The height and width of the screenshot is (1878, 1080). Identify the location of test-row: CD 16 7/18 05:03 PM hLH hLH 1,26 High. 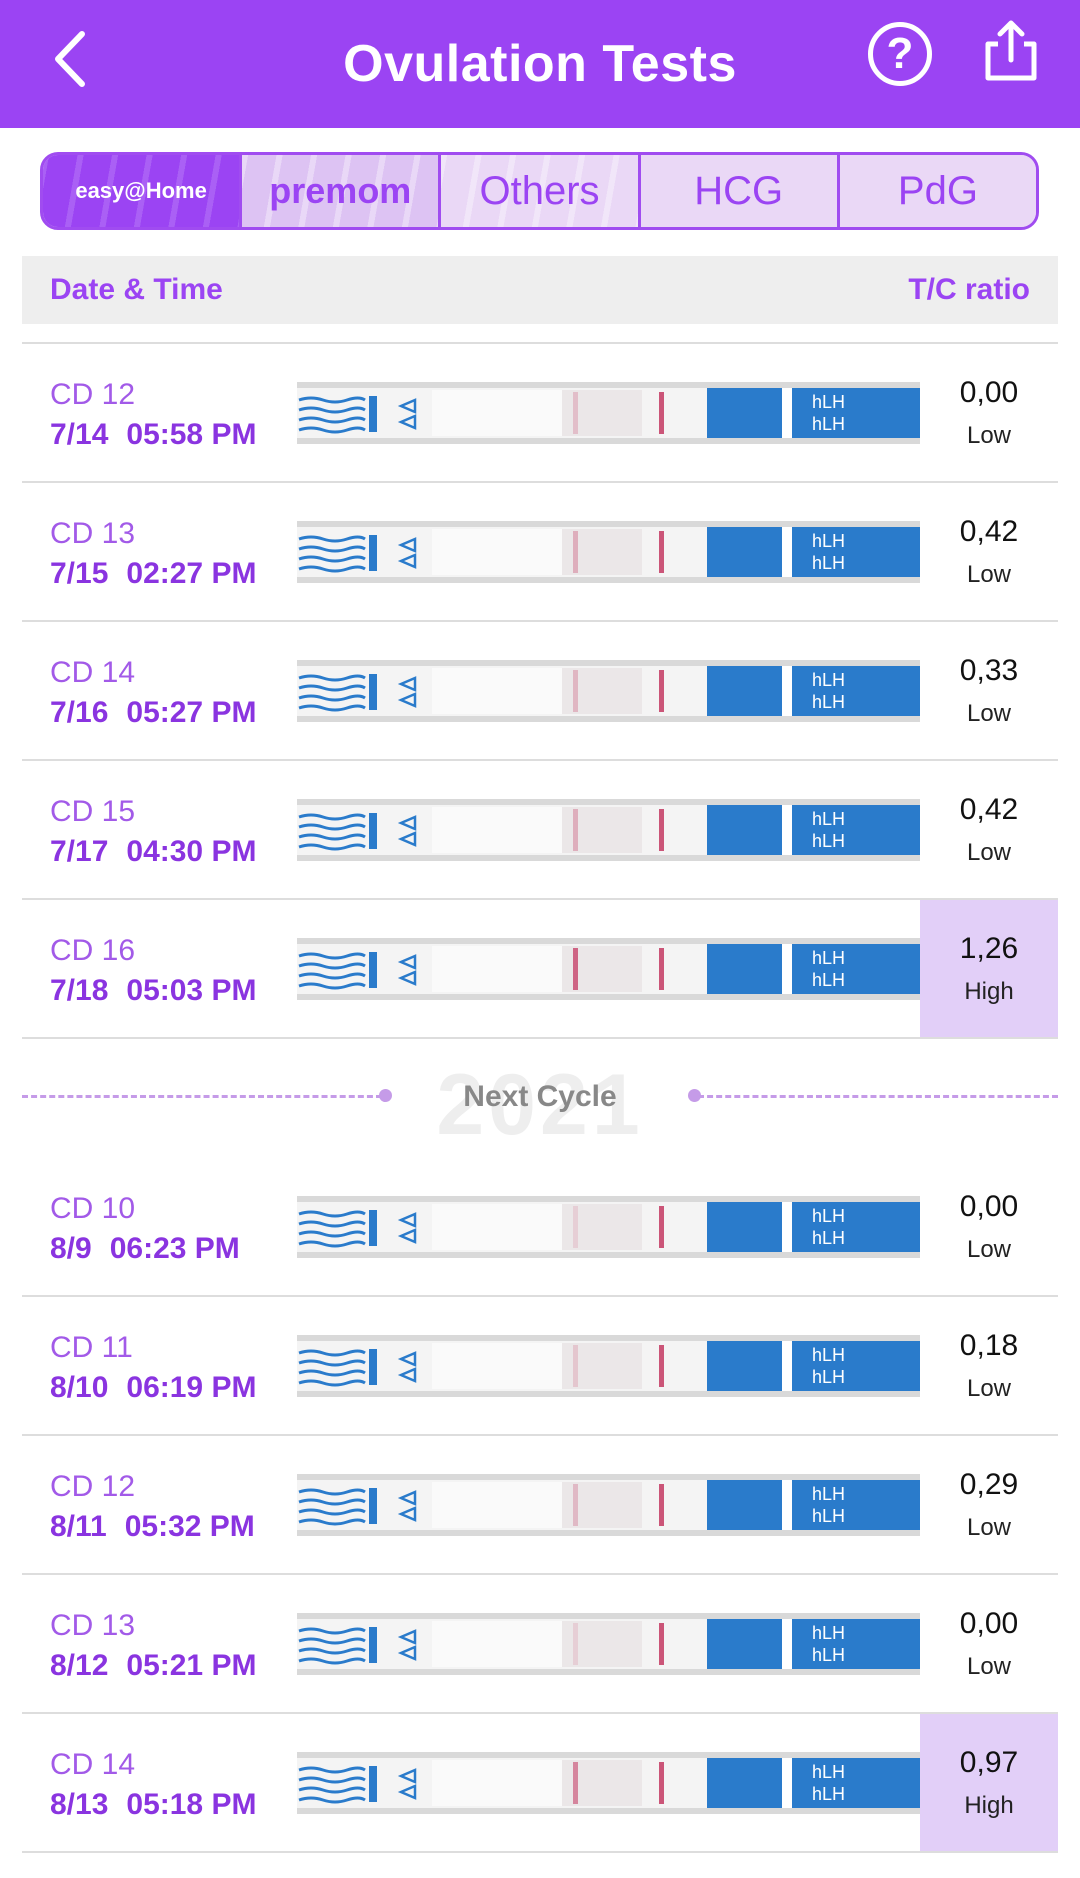
(540, 969).